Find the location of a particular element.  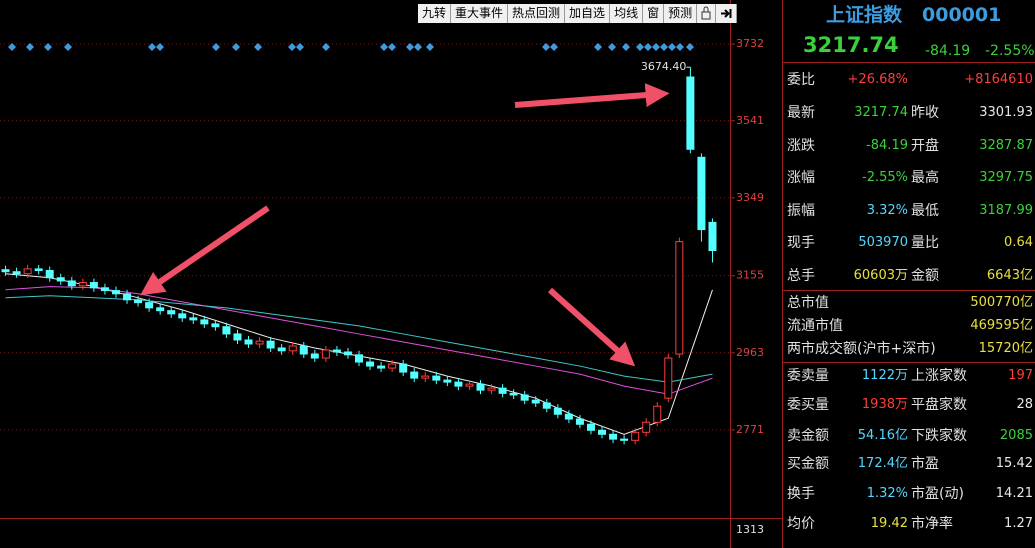

field-value: 1938万 is located at coordinates (884, 404).